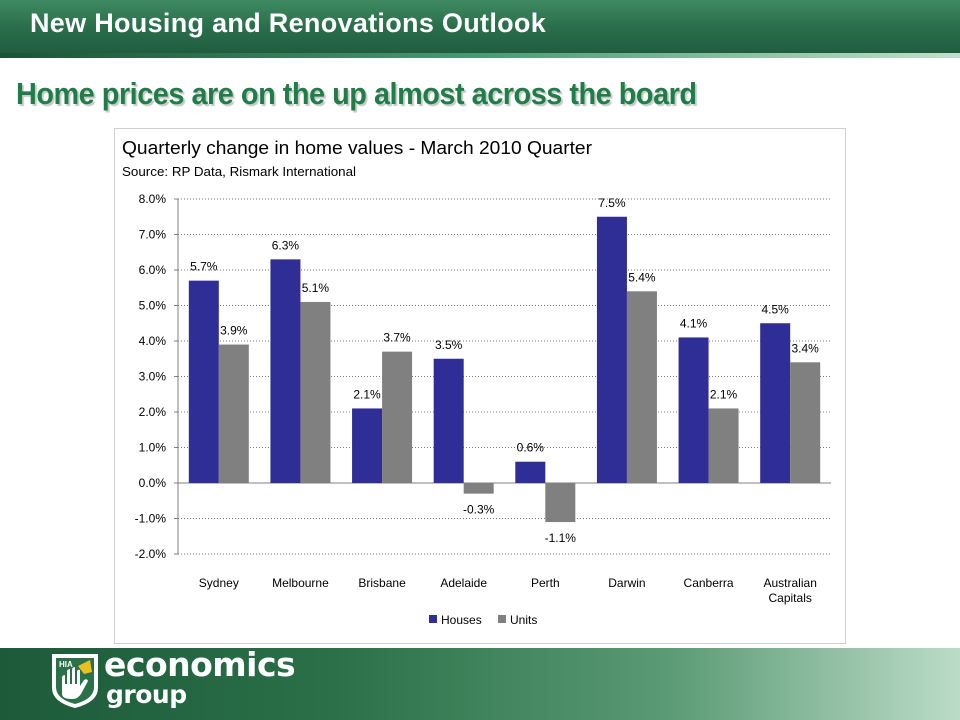 This screenshot has width=960, height=720. I want to click on data-label: 5.7%, so click(204, 267).